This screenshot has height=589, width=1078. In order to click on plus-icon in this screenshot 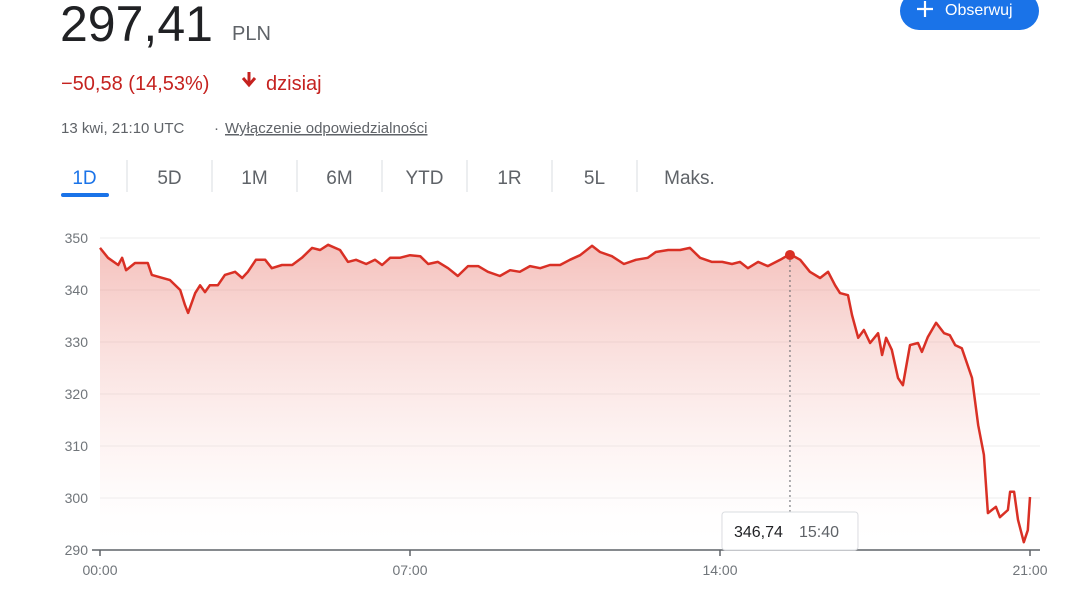, I will do `click(925, 9)`.